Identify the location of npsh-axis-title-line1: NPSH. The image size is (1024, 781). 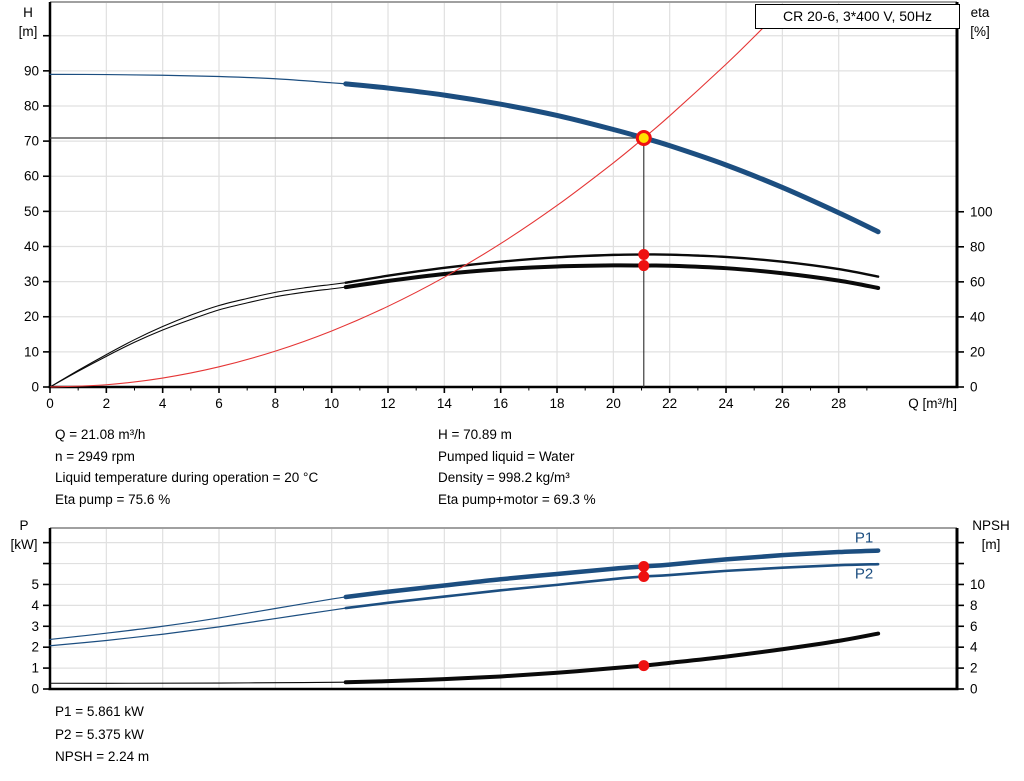
(991, 525).